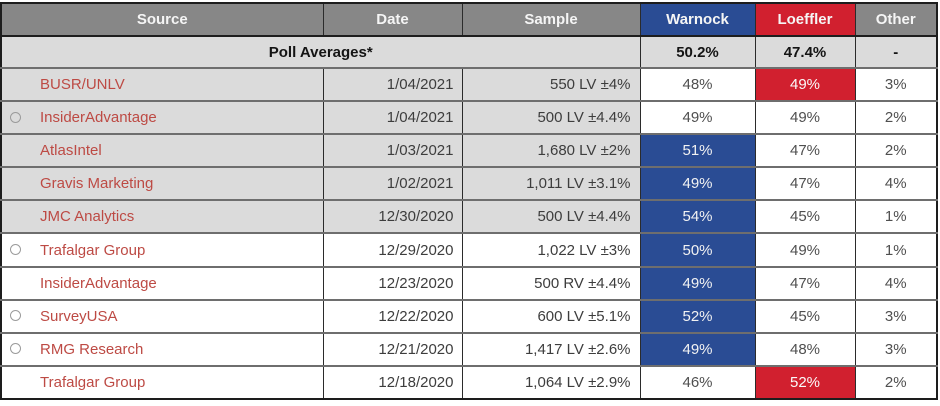 This screenshot has height=406, width=940. Describe the element at coordinates (551, 85) in the screenshot. I see `sample-cell: 550 LV ±4%` at that location.